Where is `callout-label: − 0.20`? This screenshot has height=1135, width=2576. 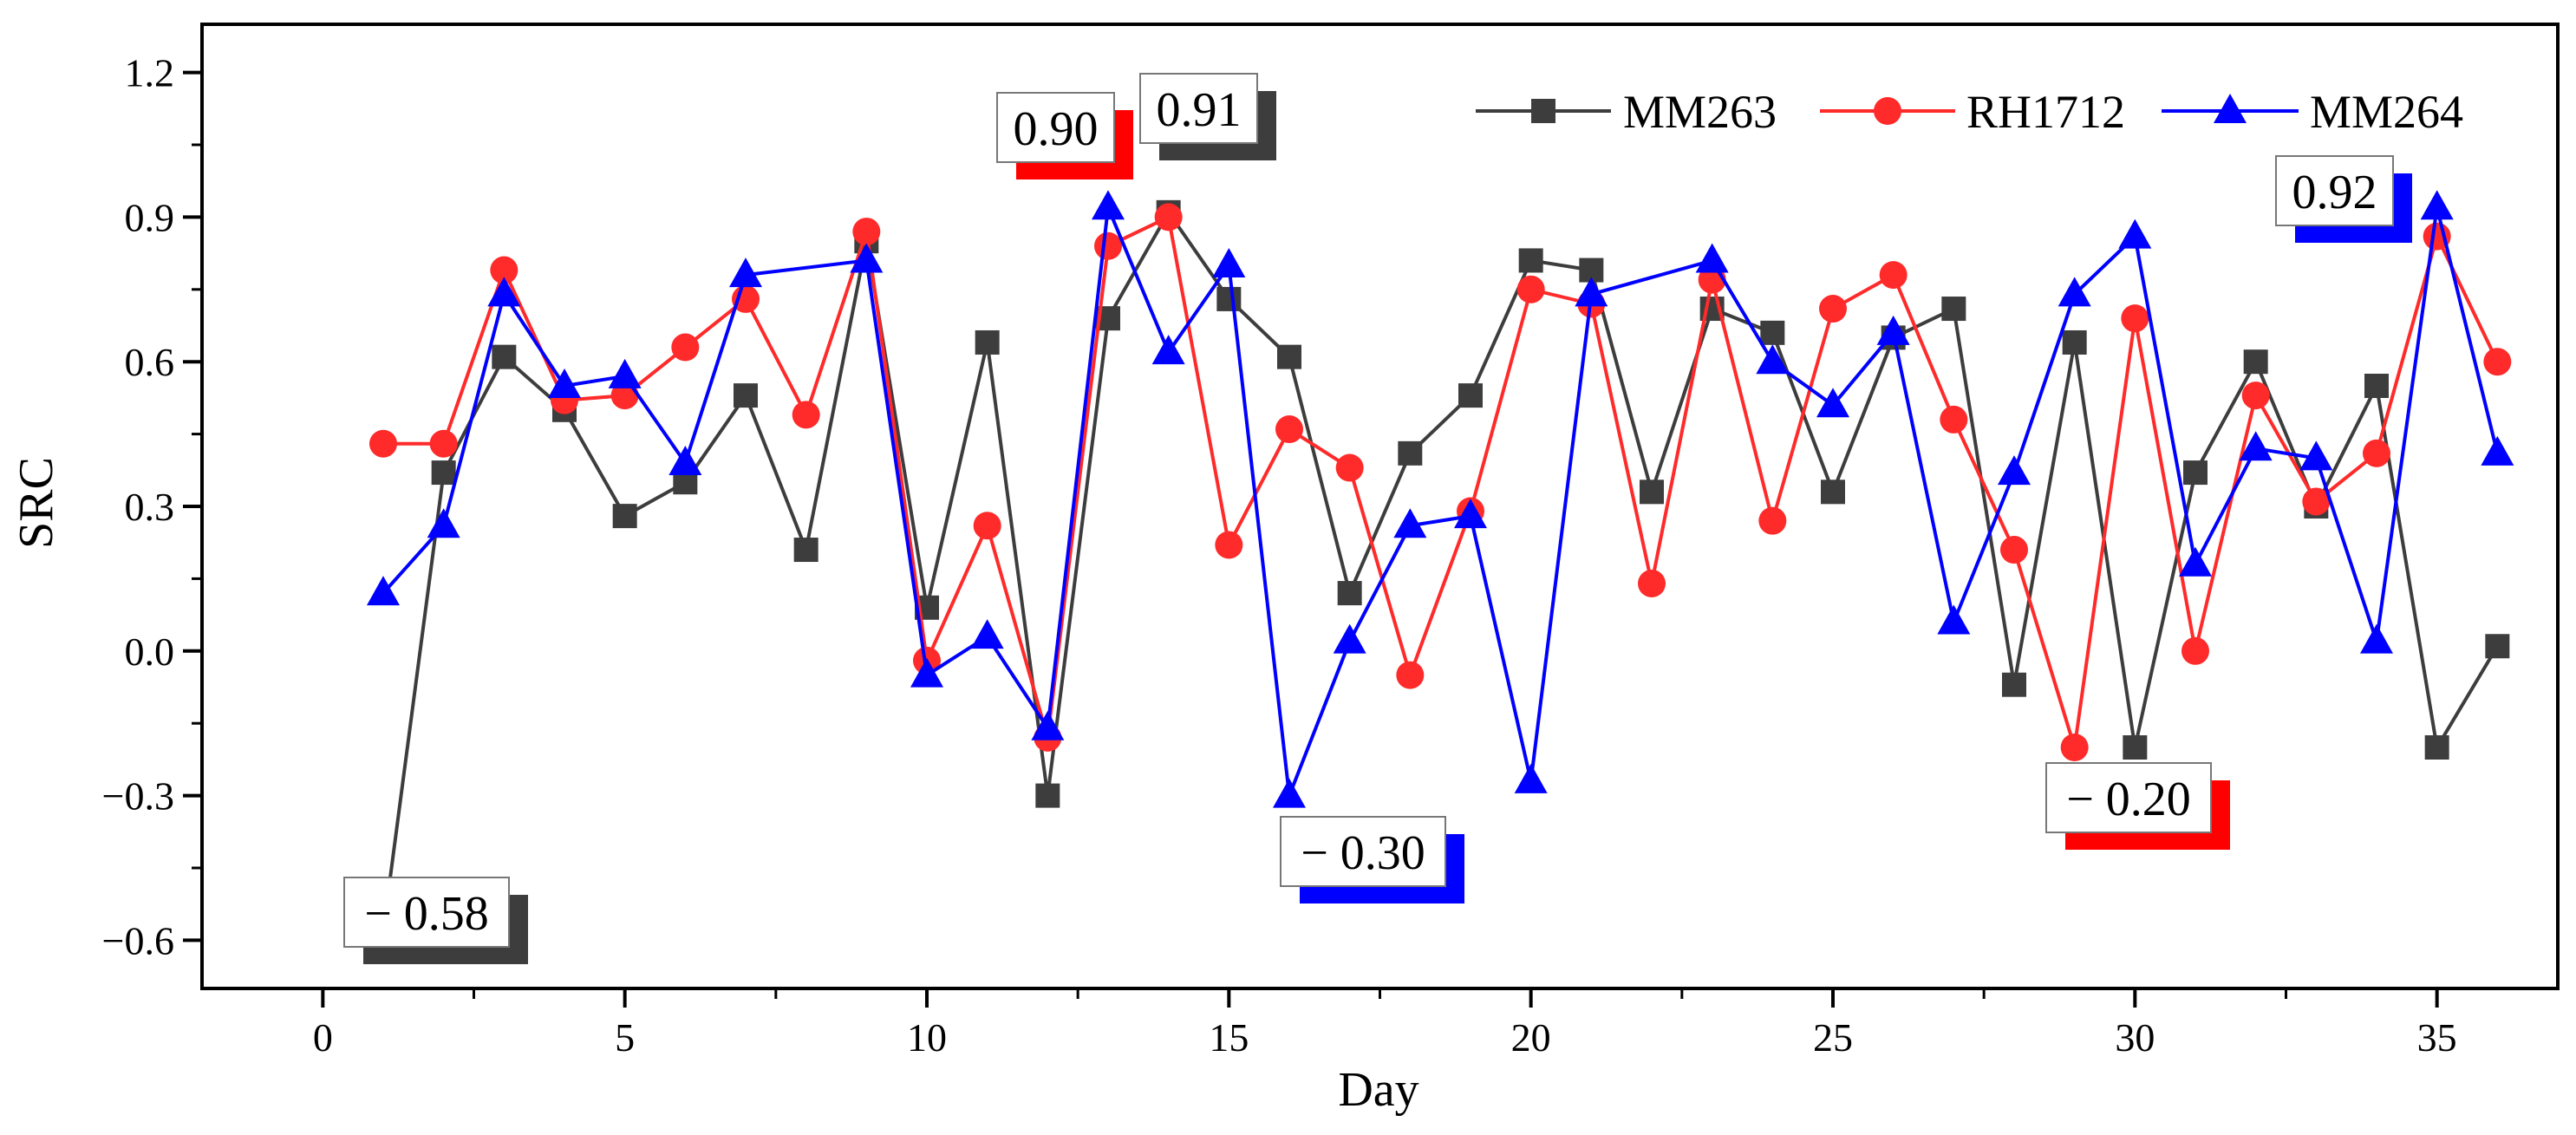
callout-label: − 0.20 is located at coordinates (2129, 799).